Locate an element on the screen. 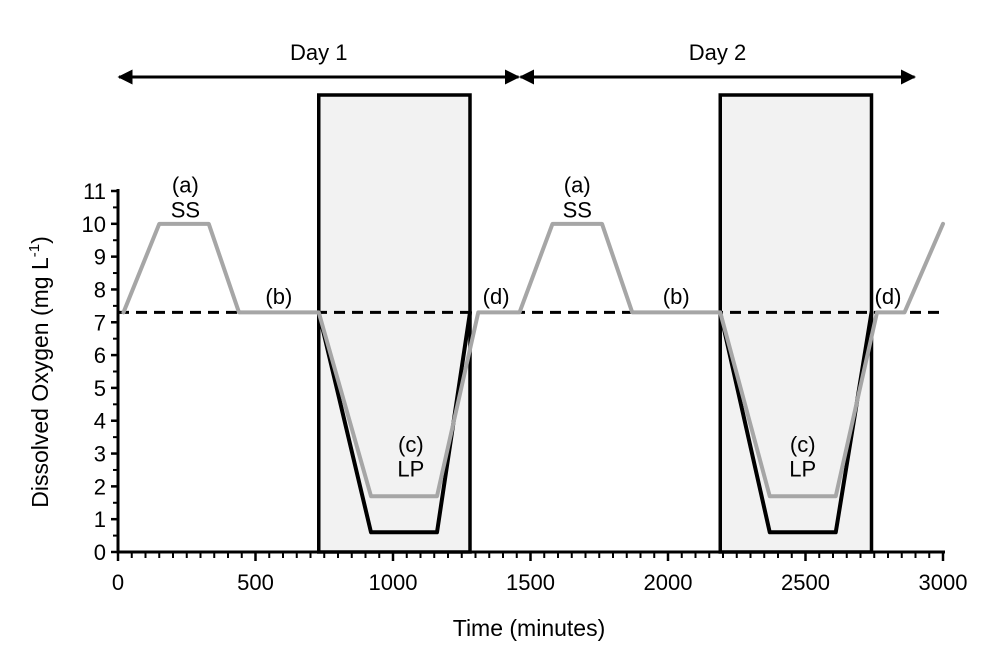 This screenshot has width=1000, height=670. y-axis-title-main: Dissolved Oxygen (mg L is located at coordinates (40, 382).